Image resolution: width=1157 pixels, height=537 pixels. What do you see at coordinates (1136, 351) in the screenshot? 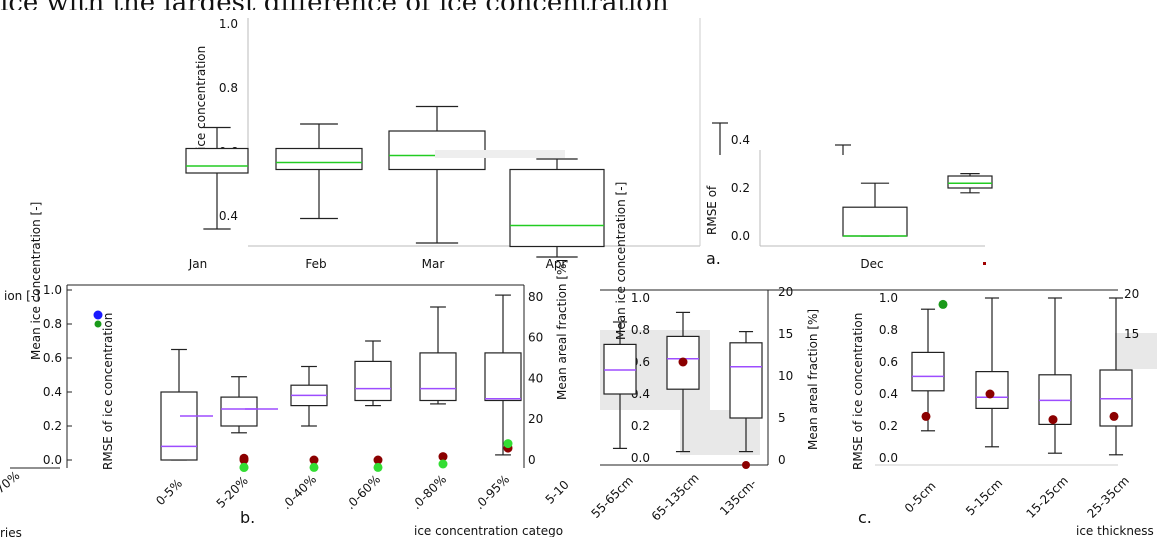
I see `bg-c-right` at bounding box center [1136, 351].